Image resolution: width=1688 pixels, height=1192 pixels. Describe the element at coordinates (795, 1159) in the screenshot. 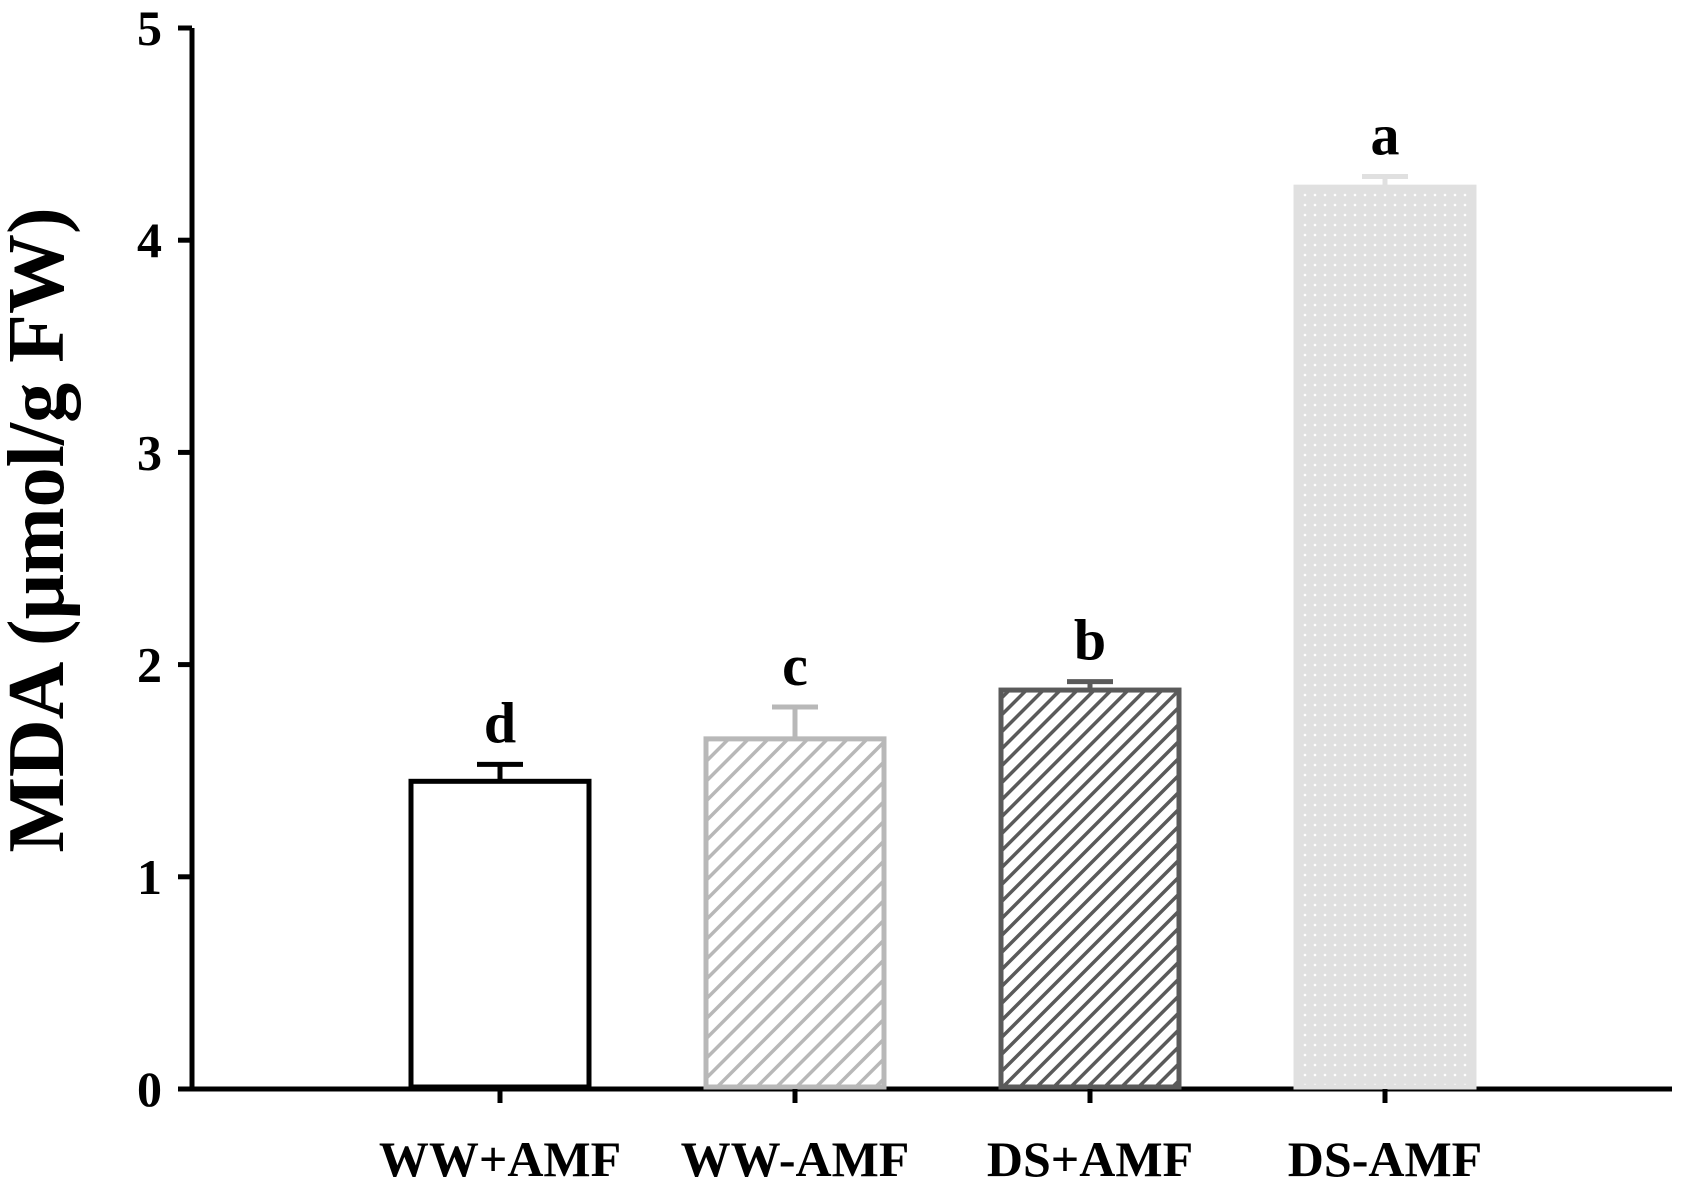

I see `x-tick-label: WW-AMF` at that location.